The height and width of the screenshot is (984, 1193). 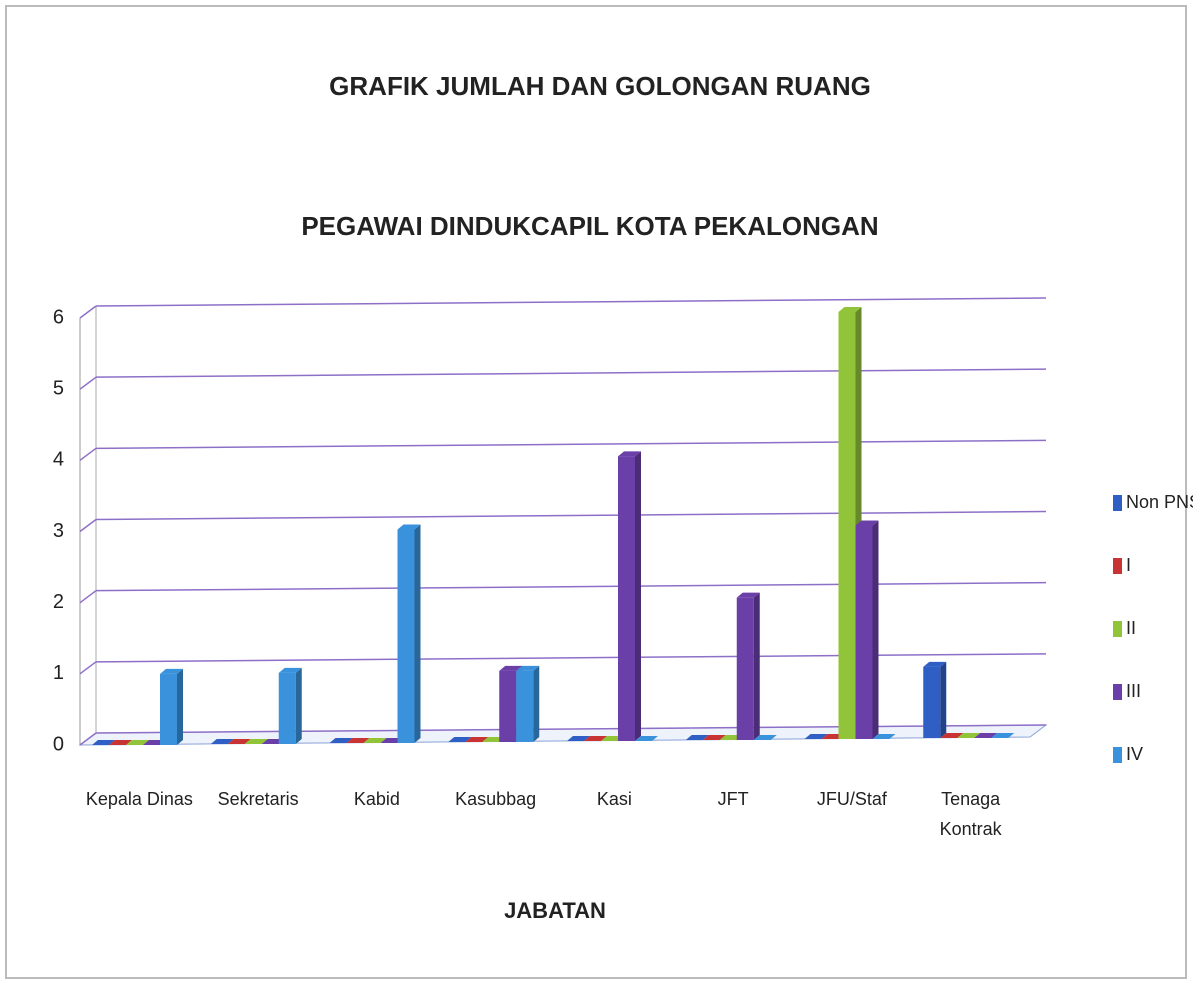 What do you see at coordinates (733, 799) in the screenshot?
I see `x-tick-label: JFT` at bounding box center [733, 799].